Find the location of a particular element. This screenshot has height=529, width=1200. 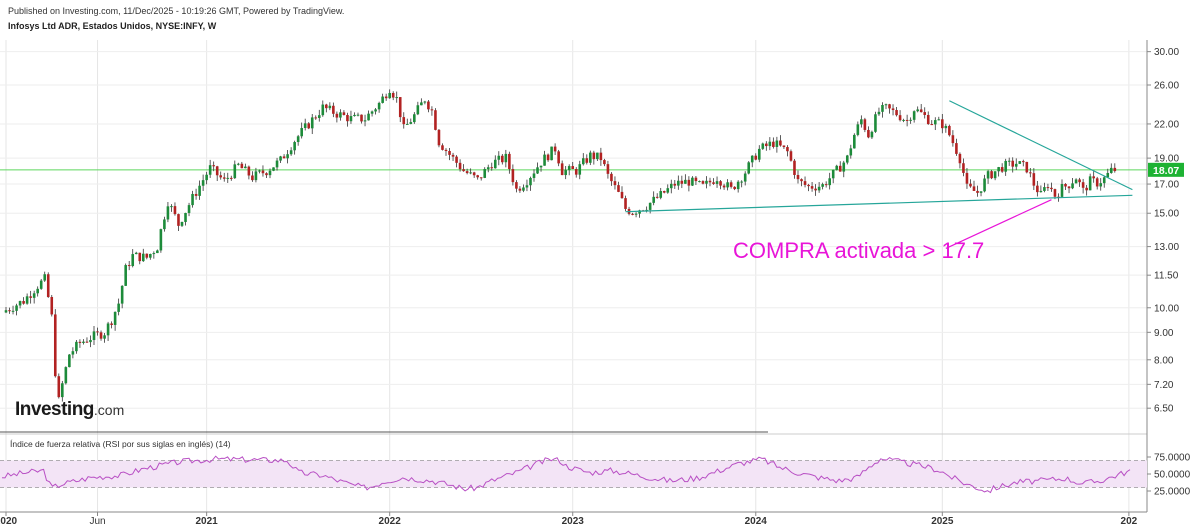

rsi-tick-label: 50.0000 is located at coordinates (1172, 475).